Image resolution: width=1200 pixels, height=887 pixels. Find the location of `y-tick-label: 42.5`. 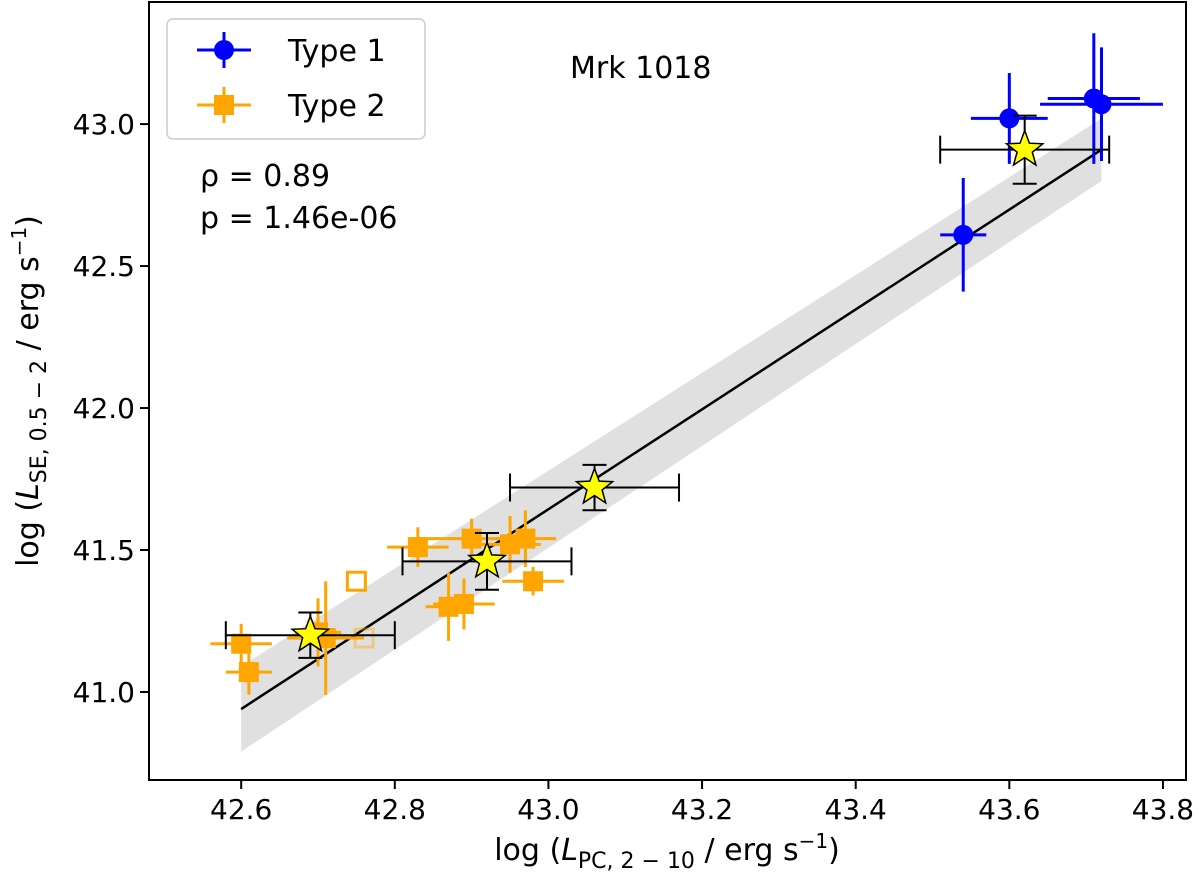

y-tick-label: 42.5 is located at coordinates (104, 266).